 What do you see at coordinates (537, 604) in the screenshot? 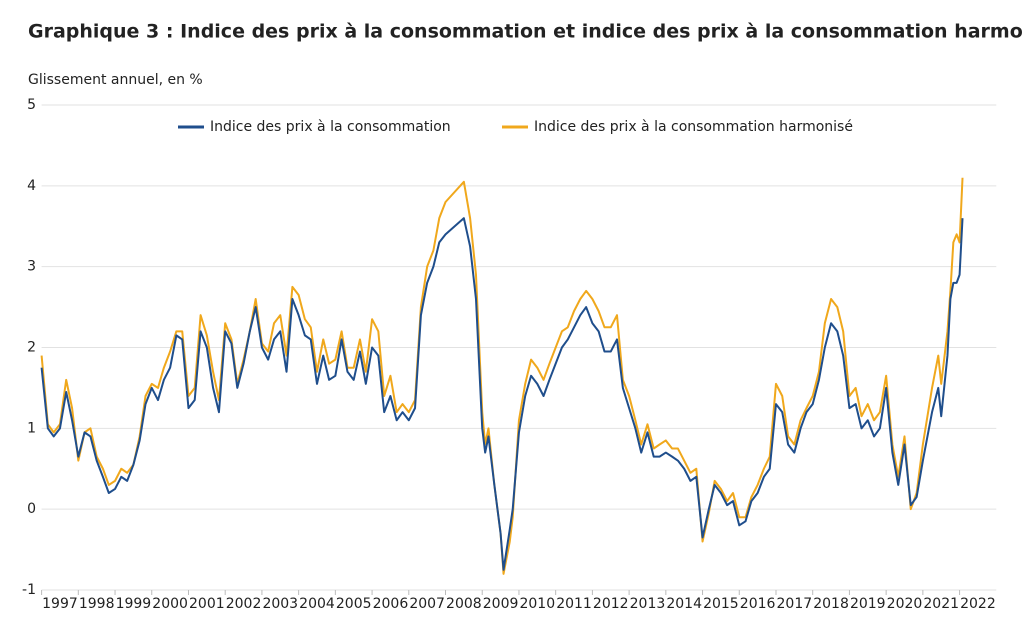
I see `x-tick-label: 2010` at bounding box center [537, 604].